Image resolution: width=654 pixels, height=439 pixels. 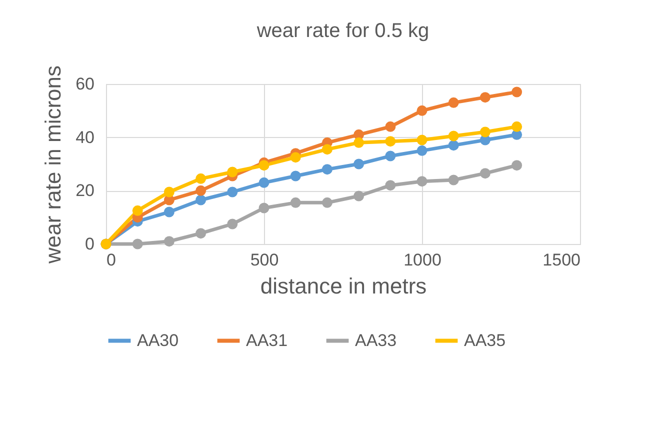 I want to click on x-tick-label: 1500, so click(x=561, y=260).